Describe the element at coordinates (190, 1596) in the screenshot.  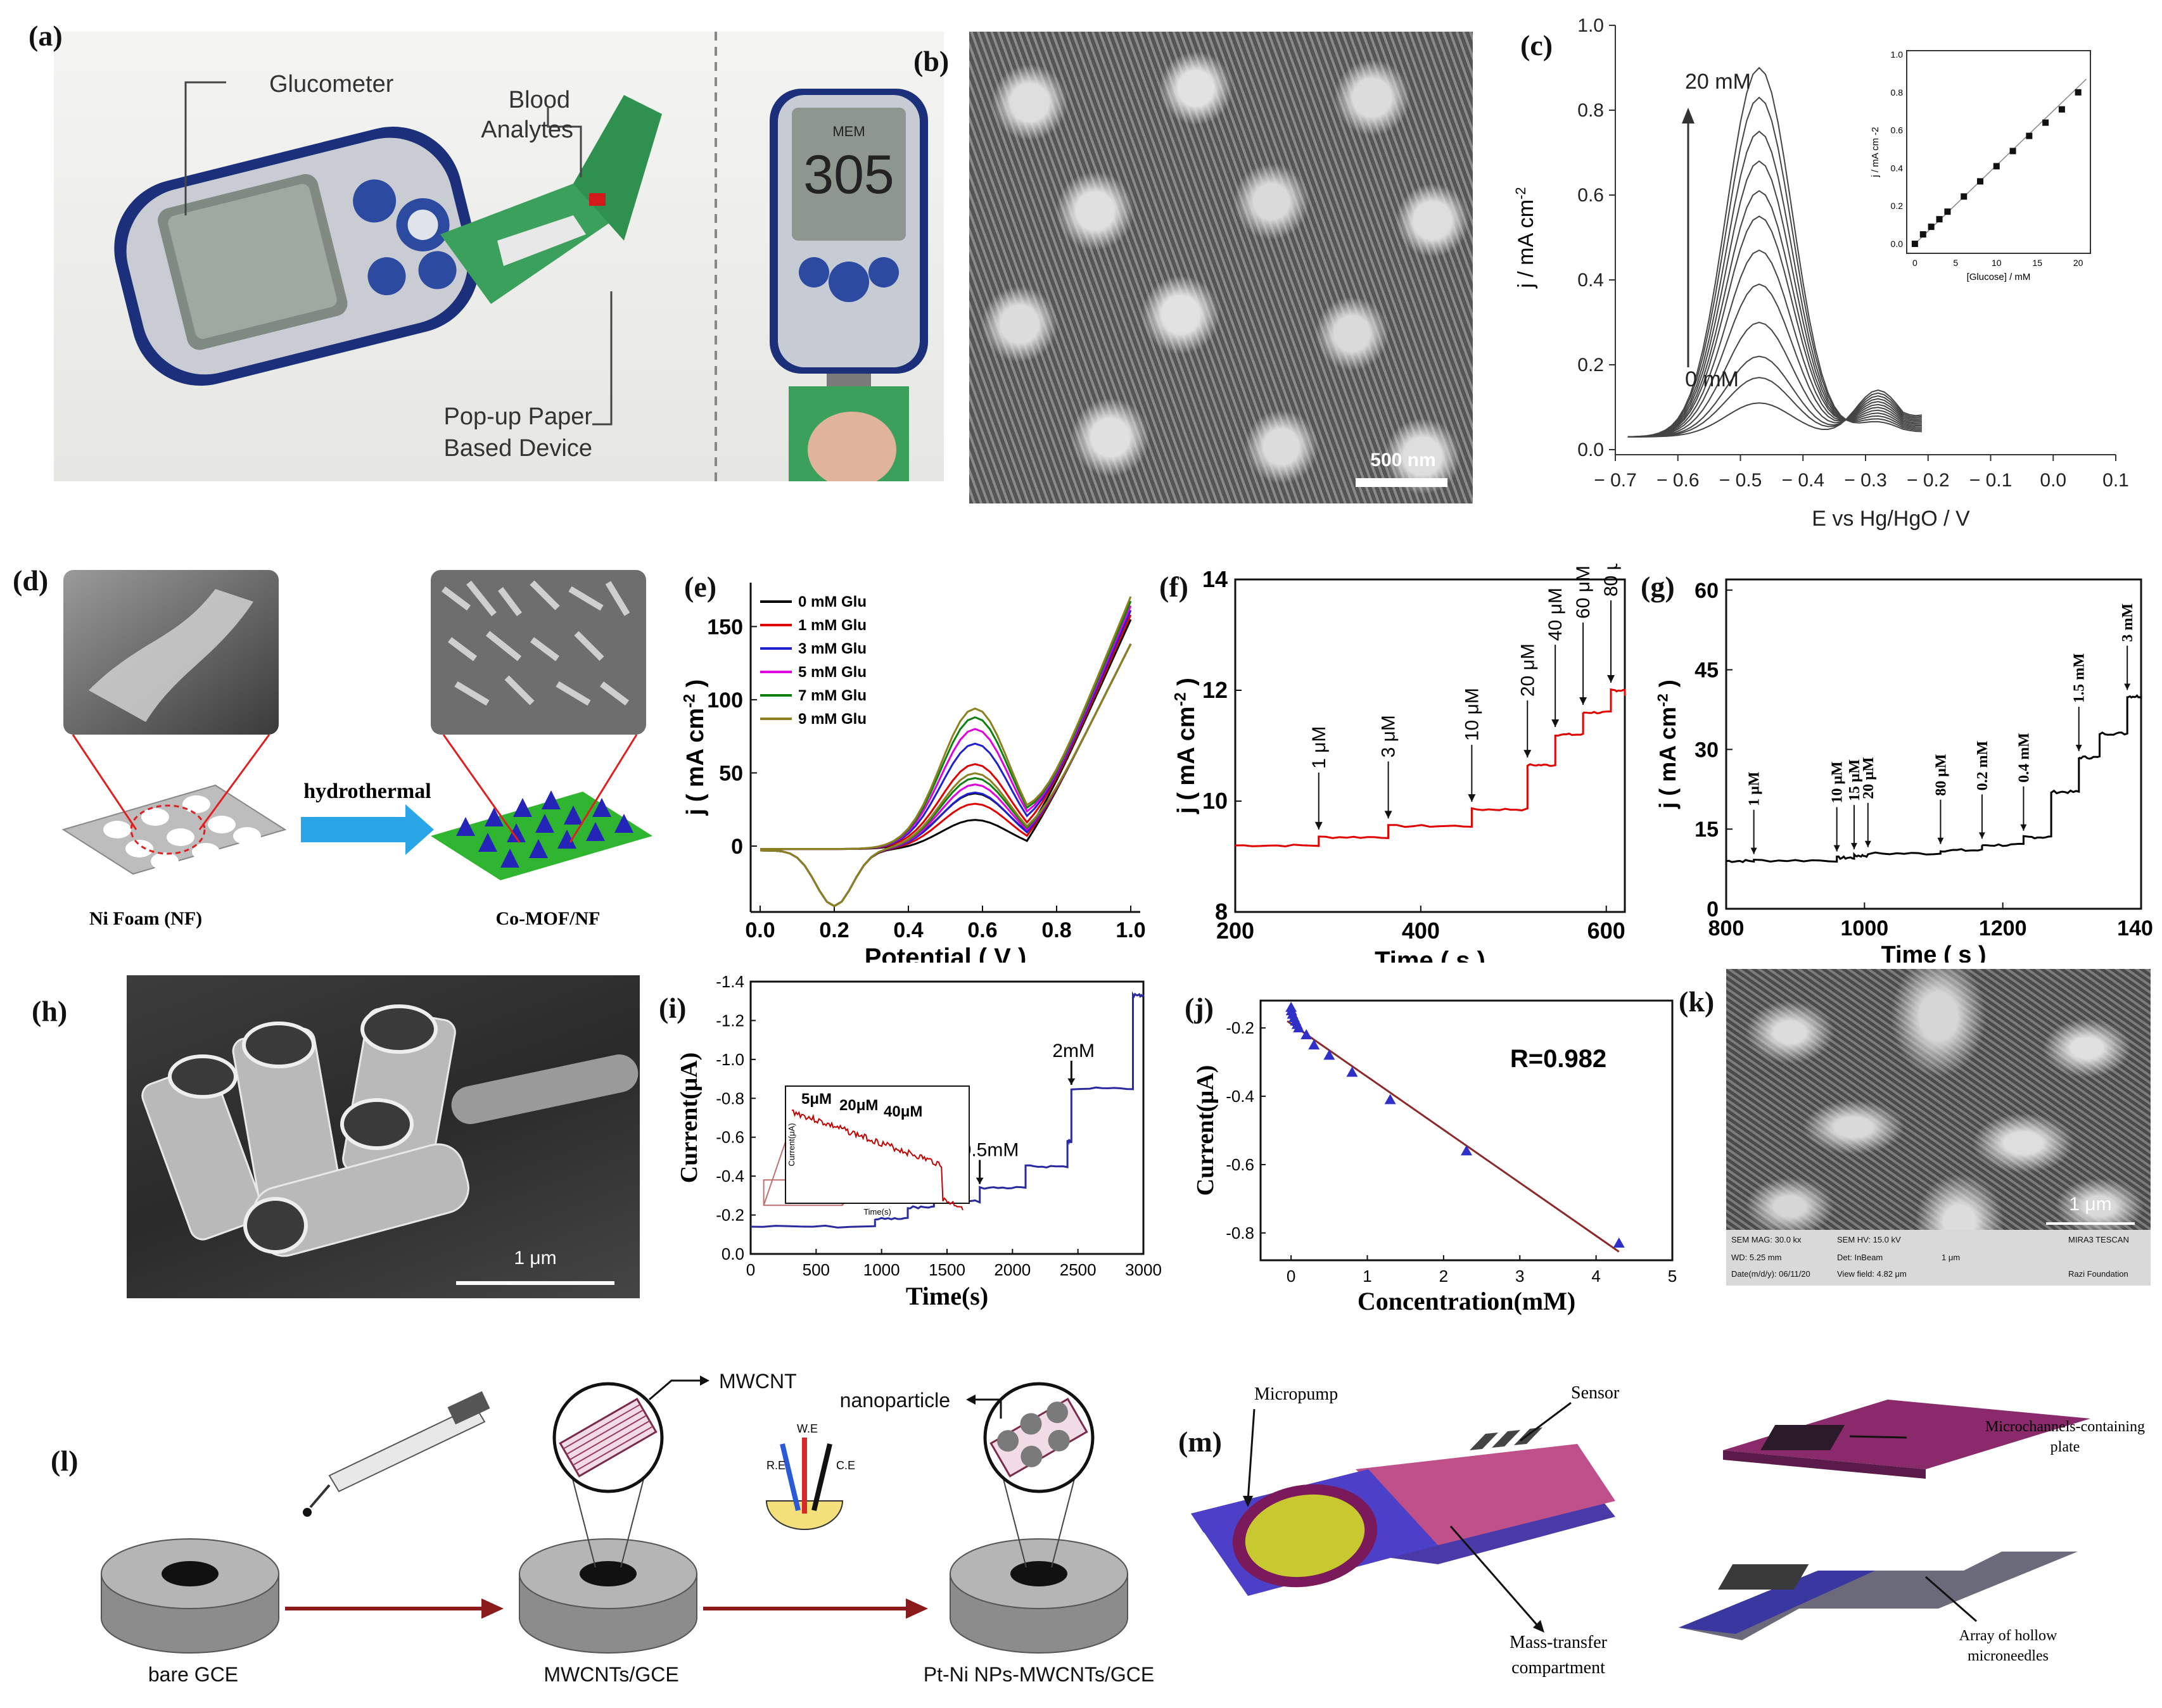
I see `bare-gce-disk` at that location.